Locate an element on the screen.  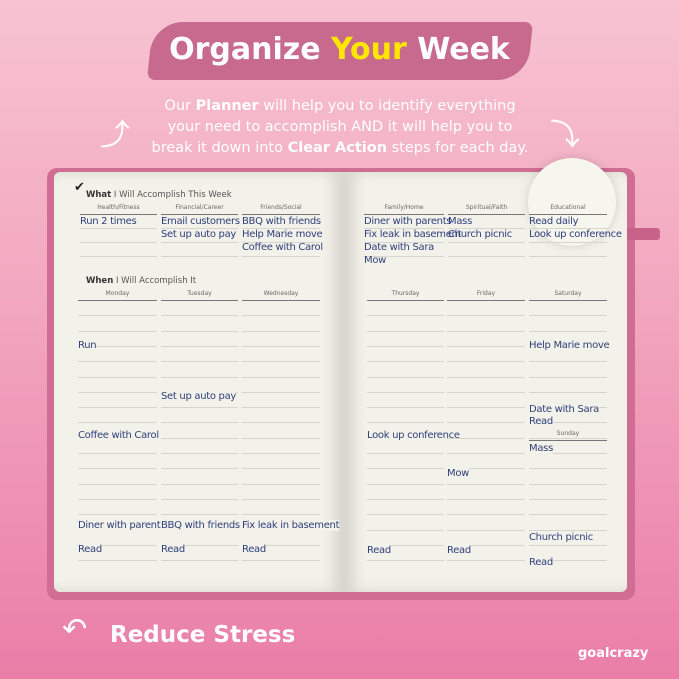
magnifier-highlight is located at coordinates (572, 202).